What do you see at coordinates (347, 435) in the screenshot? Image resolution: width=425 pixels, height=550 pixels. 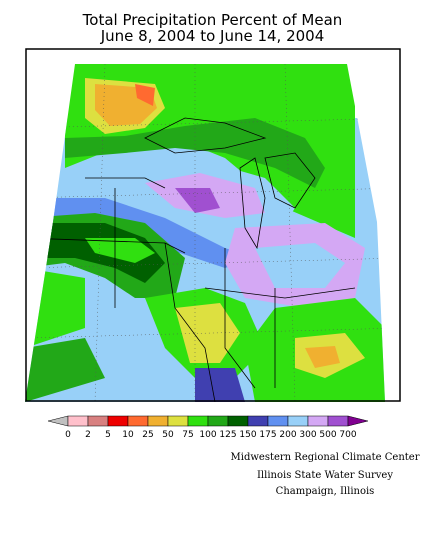 I see `legend-label: 700` at bounding box center [347, 435].